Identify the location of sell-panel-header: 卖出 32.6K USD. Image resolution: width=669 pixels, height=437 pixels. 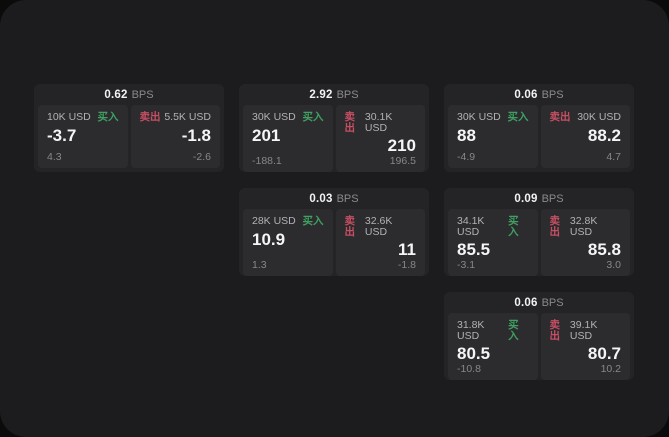
(381, 226).